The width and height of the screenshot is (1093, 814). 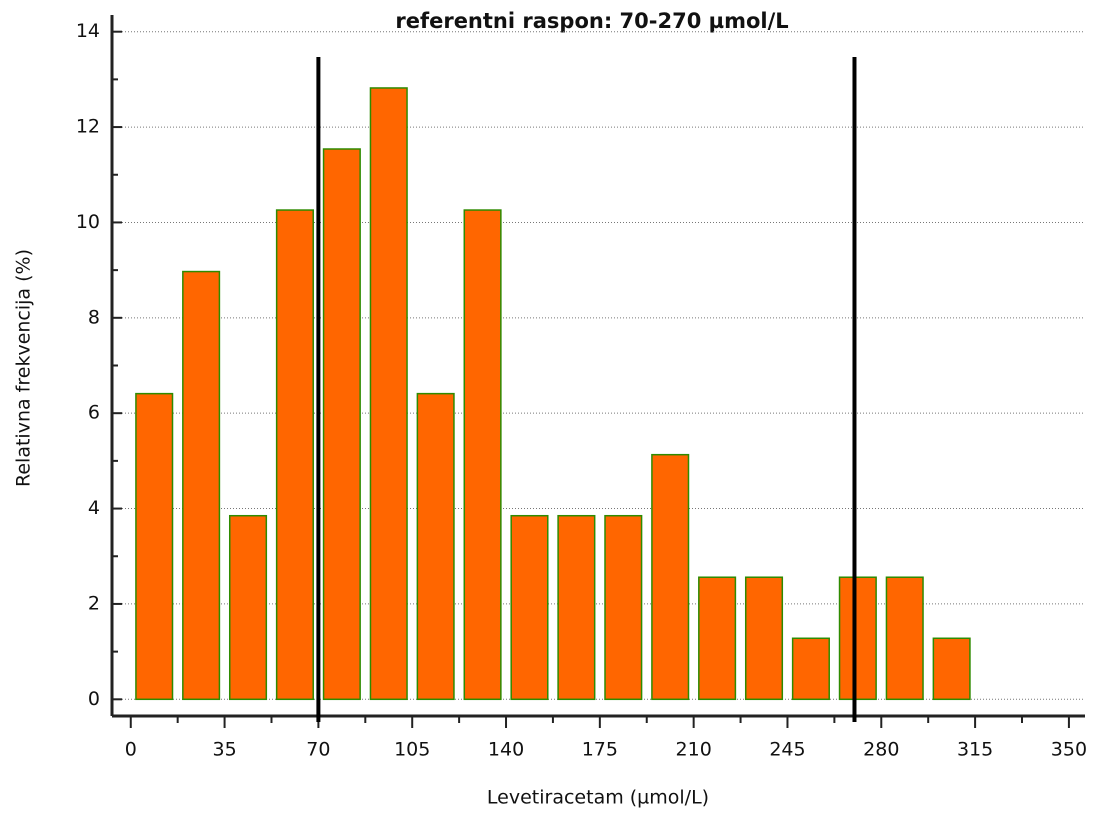 What do you see at coordinates (94, 317) in the screenshot?
I see `y-tick-label: 8` at bounding box center [94, 317].